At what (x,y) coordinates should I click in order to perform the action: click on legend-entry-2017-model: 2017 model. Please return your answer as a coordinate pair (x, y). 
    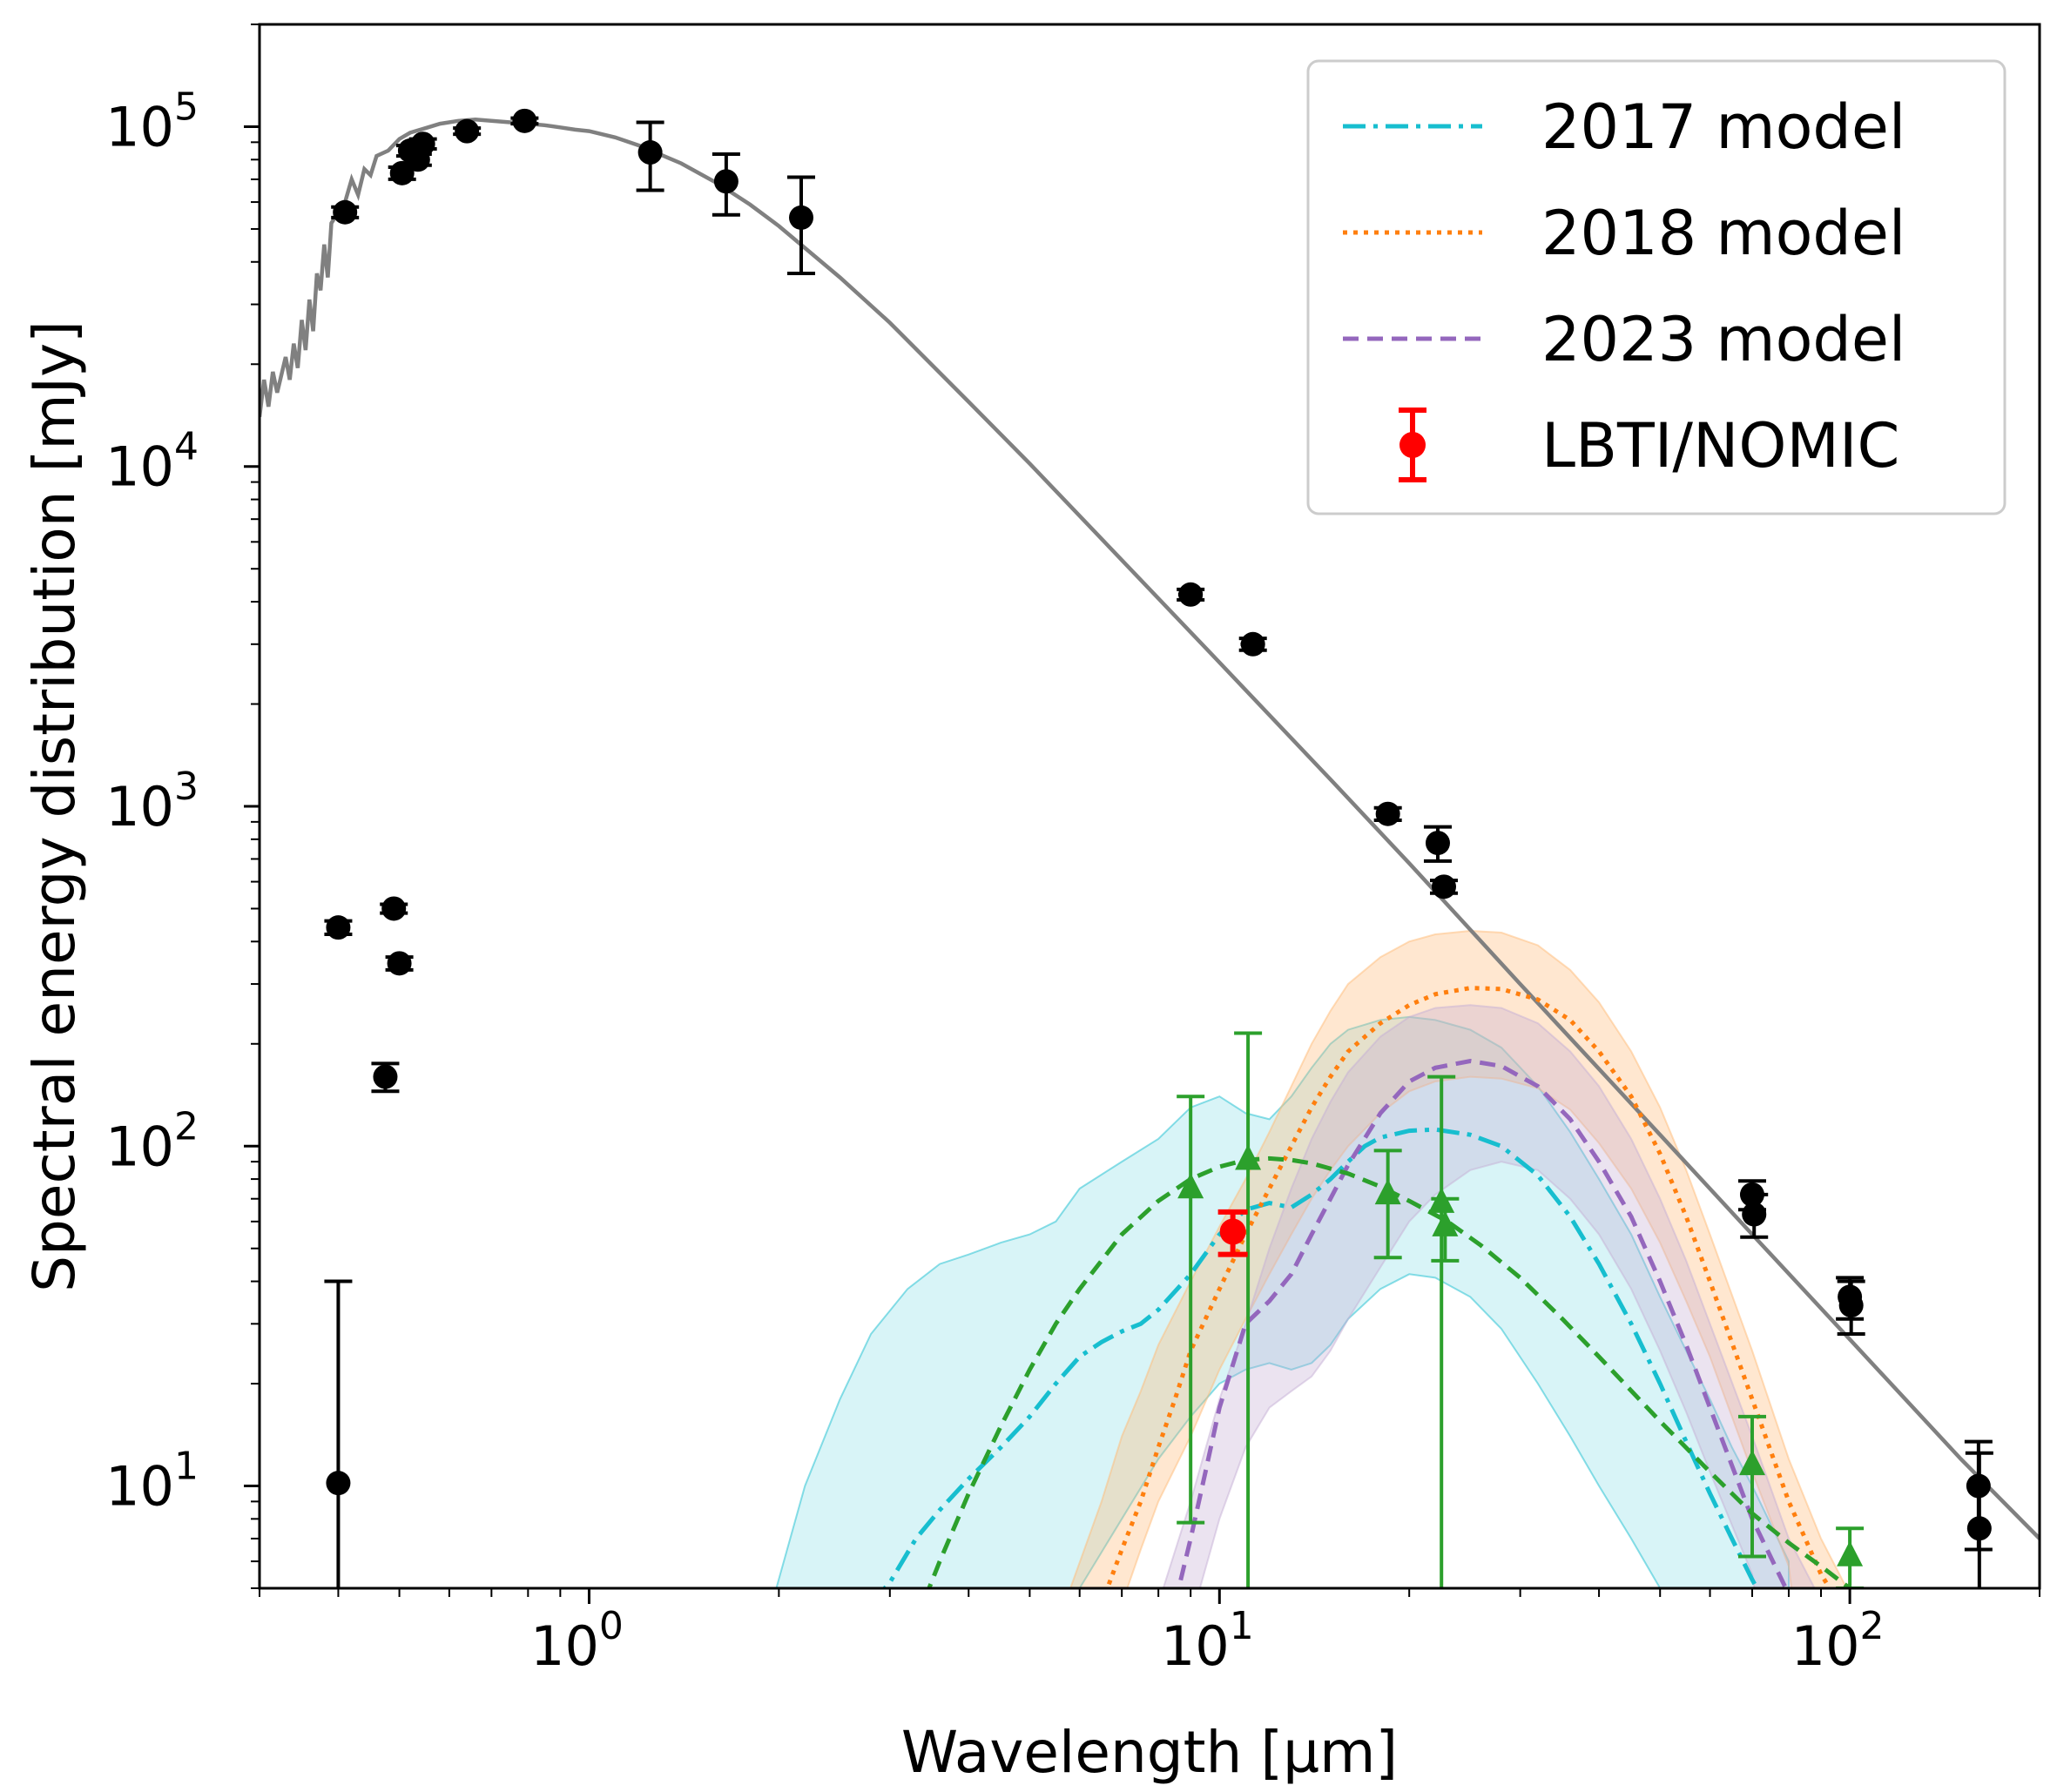
    Looking at the image, I should click on (1624, 127).